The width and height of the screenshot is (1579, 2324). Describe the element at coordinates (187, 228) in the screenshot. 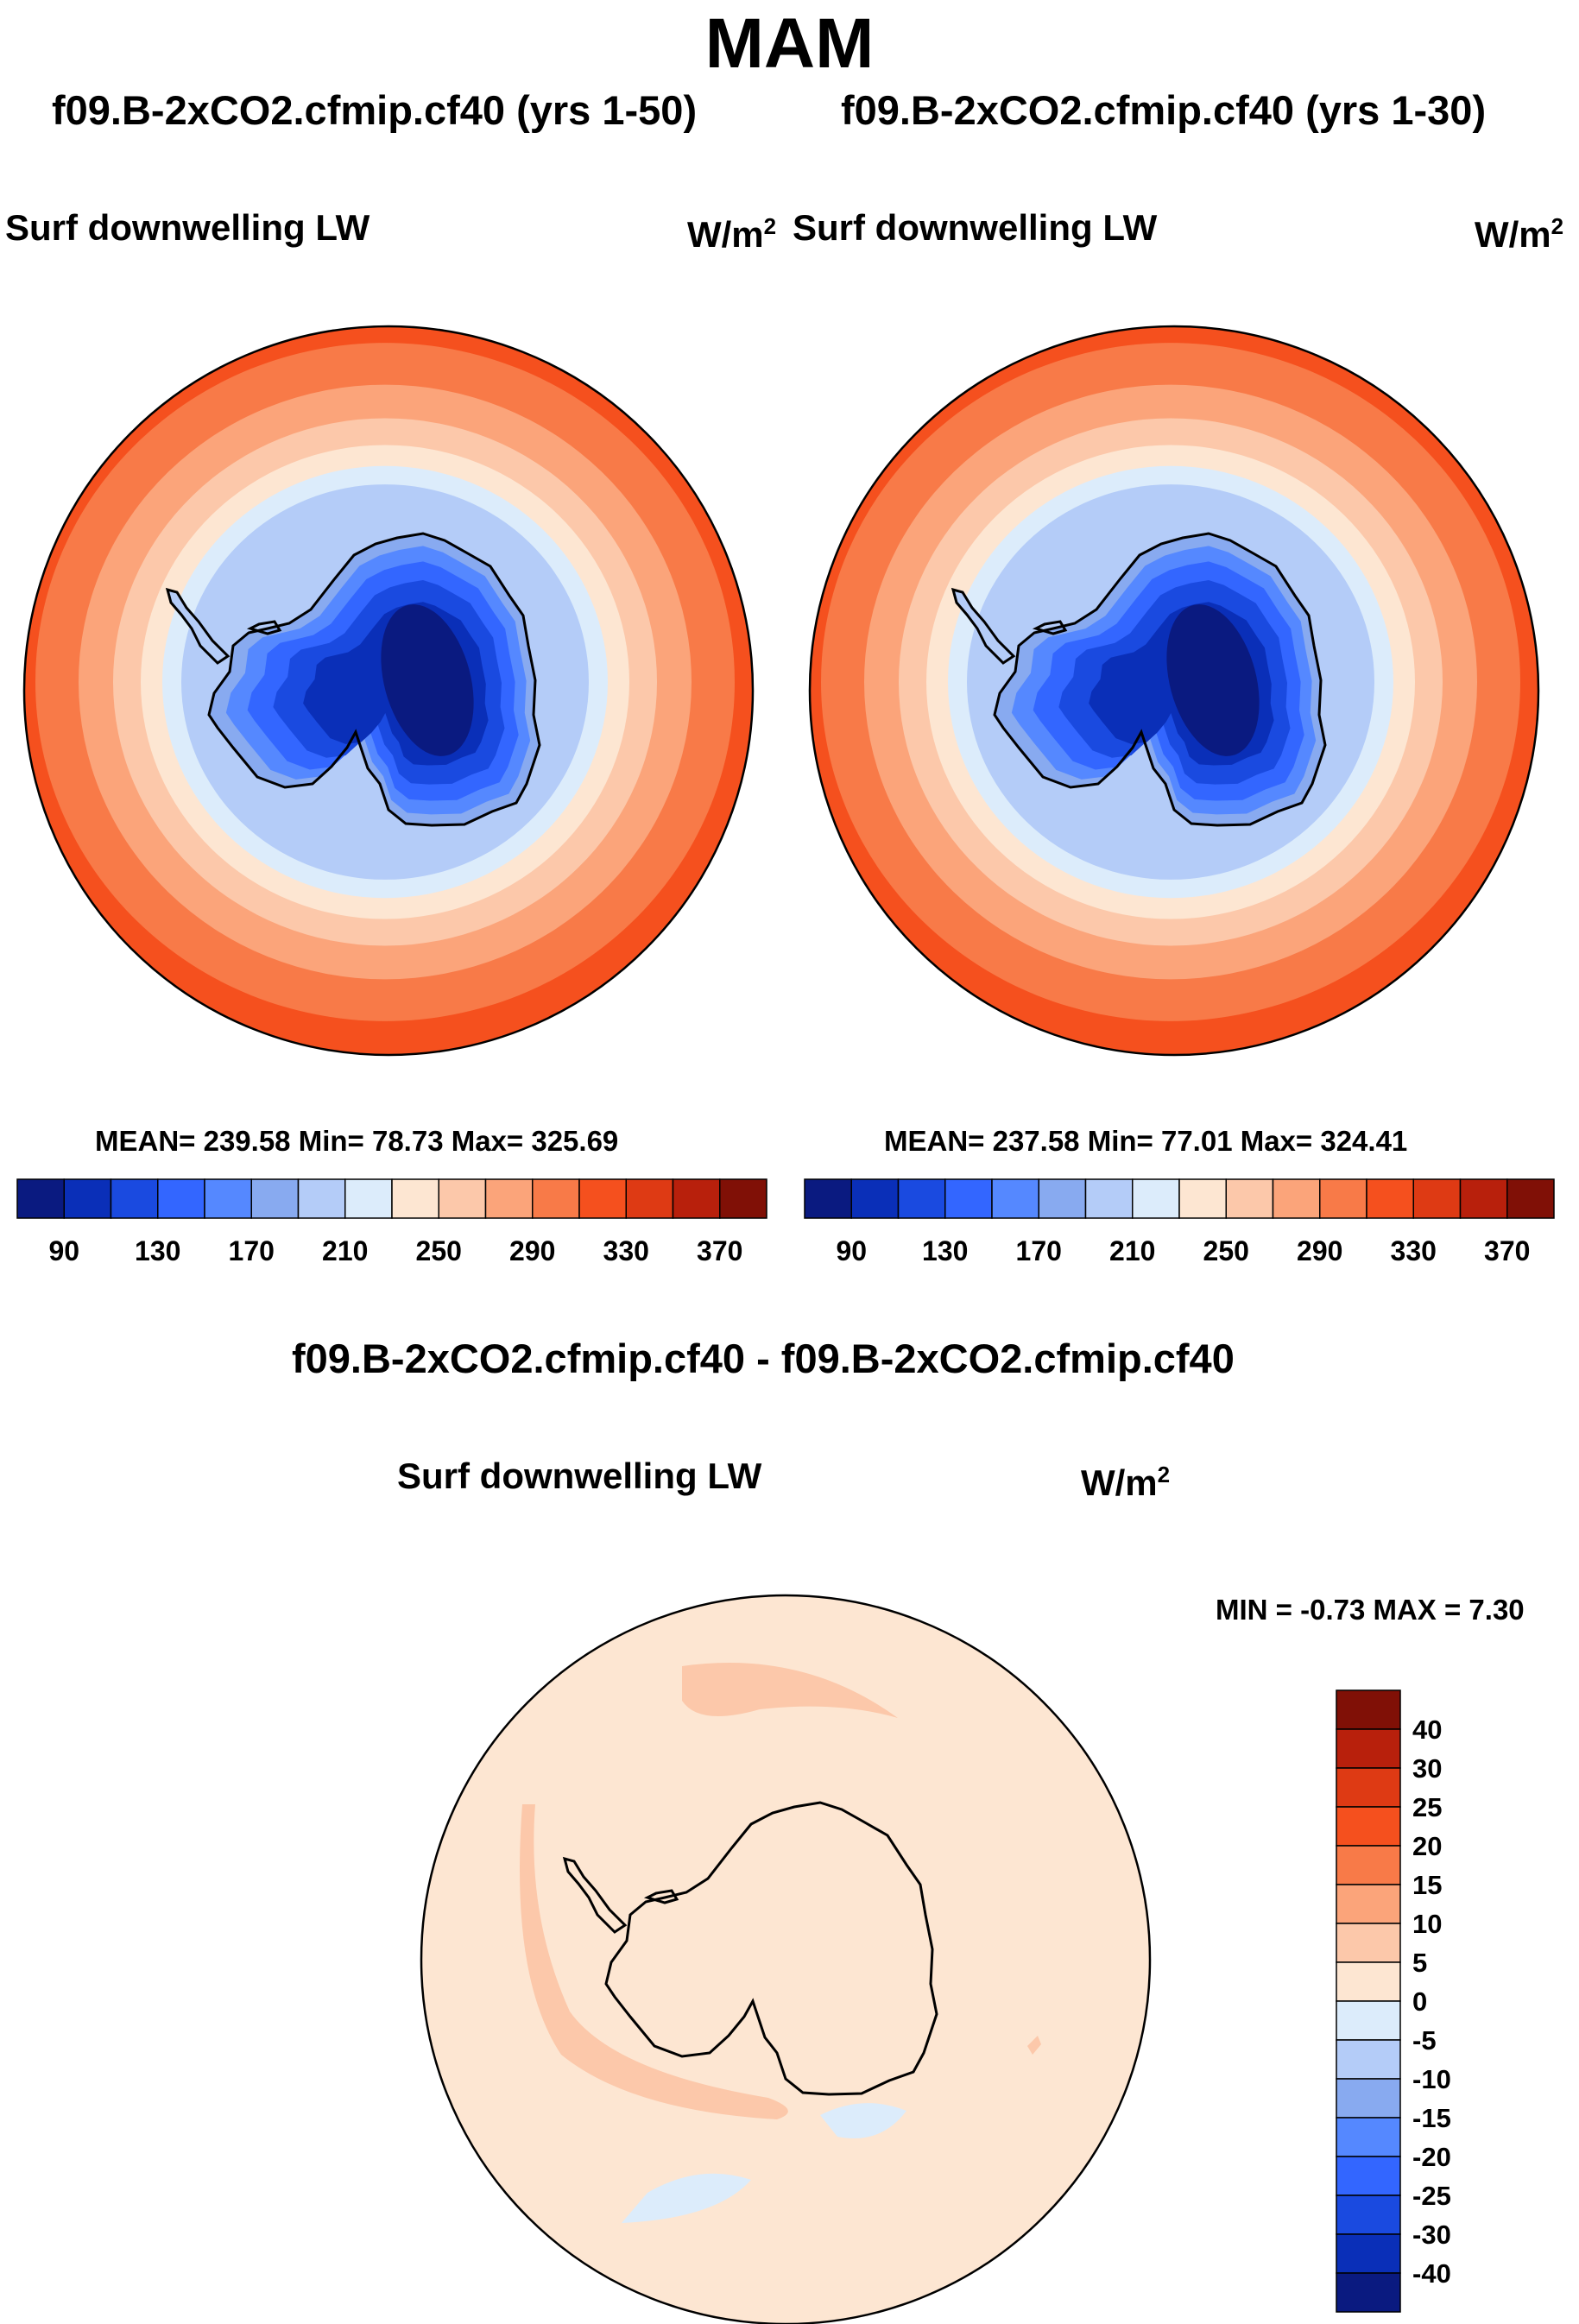

I see `panel1-variable-label: Surf downwelling LW` at that location.